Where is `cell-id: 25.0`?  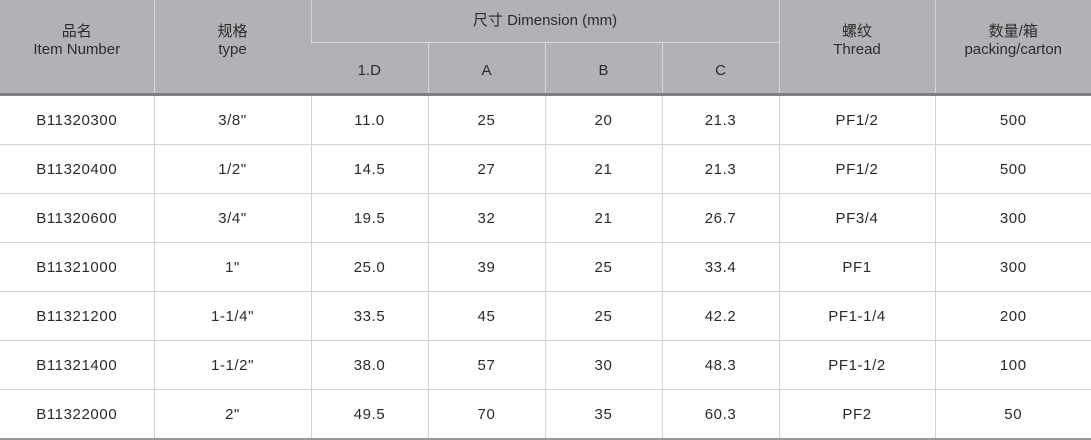
cell-id: 25.0 is located at coordinates (369, 267).